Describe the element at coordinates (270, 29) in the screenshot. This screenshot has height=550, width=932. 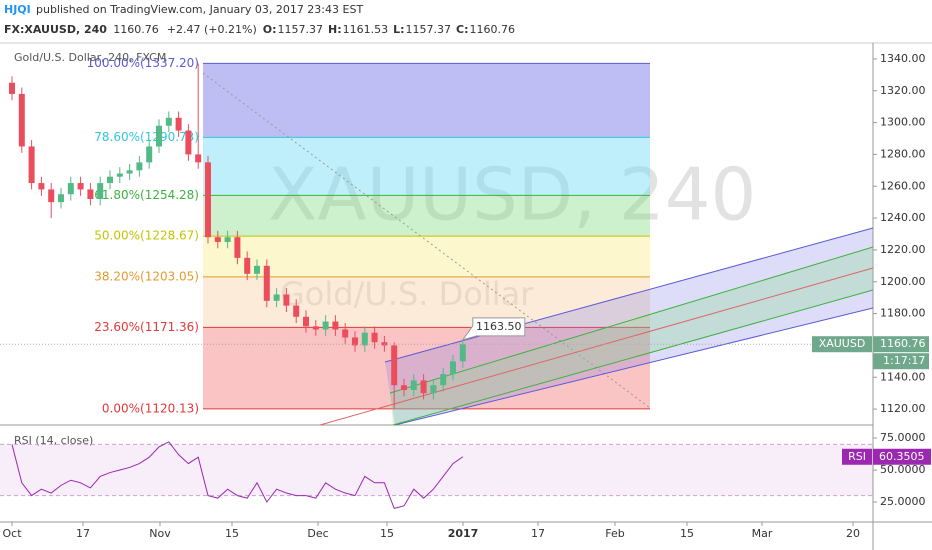
I see `ohlc-key: O:` at that location.